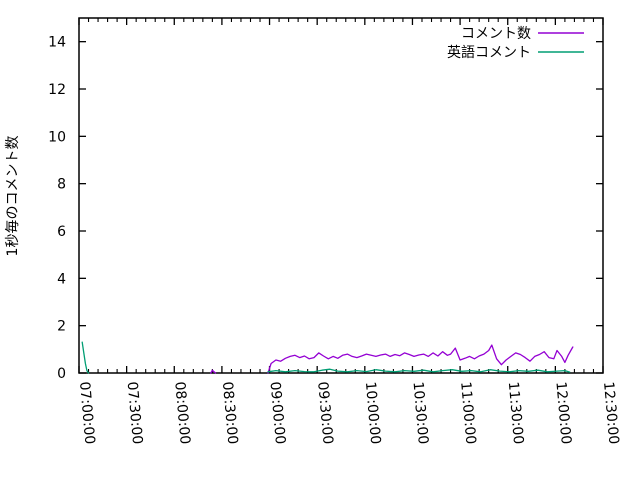 The width and height of the screenshot is (640, 480). What do you see at coordinates (61, 374) in the screenshot?
I see `y-tick-label: 0` at bounding box center [61, 374].